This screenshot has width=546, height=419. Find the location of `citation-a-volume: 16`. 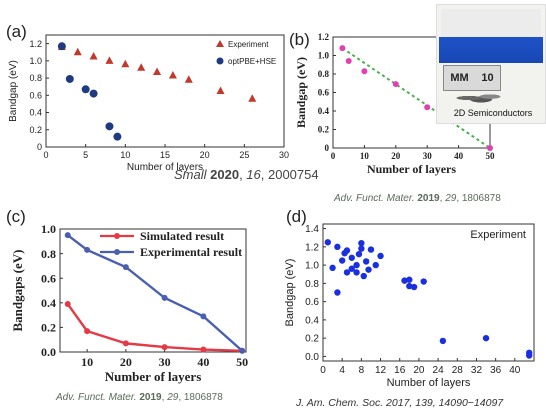

citation-a-volume: 16 is located at coordinates (253, 174).